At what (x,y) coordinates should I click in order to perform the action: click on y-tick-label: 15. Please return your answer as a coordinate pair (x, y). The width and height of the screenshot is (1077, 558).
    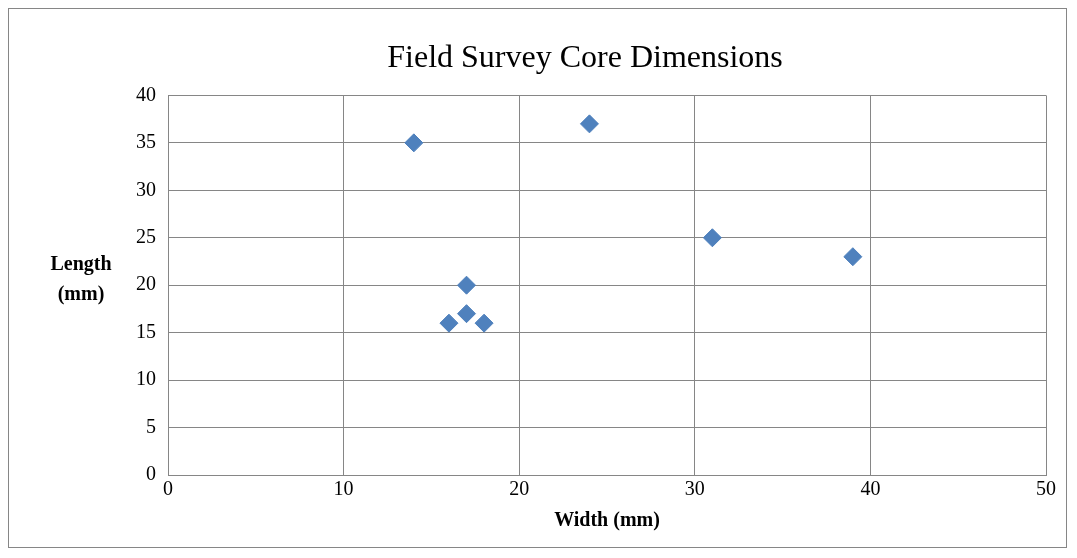
    Looking at the image, I should click on (146, 330).